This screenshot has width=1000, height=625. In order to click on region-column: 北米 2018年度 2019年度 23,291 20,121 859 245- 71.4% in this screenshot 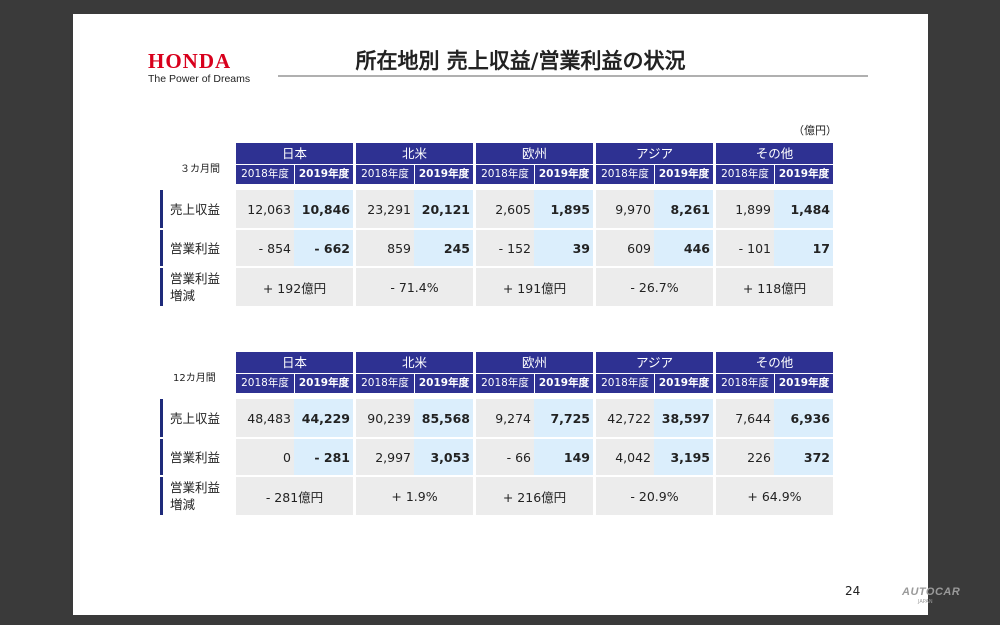, I will do `click(414, 224)`.